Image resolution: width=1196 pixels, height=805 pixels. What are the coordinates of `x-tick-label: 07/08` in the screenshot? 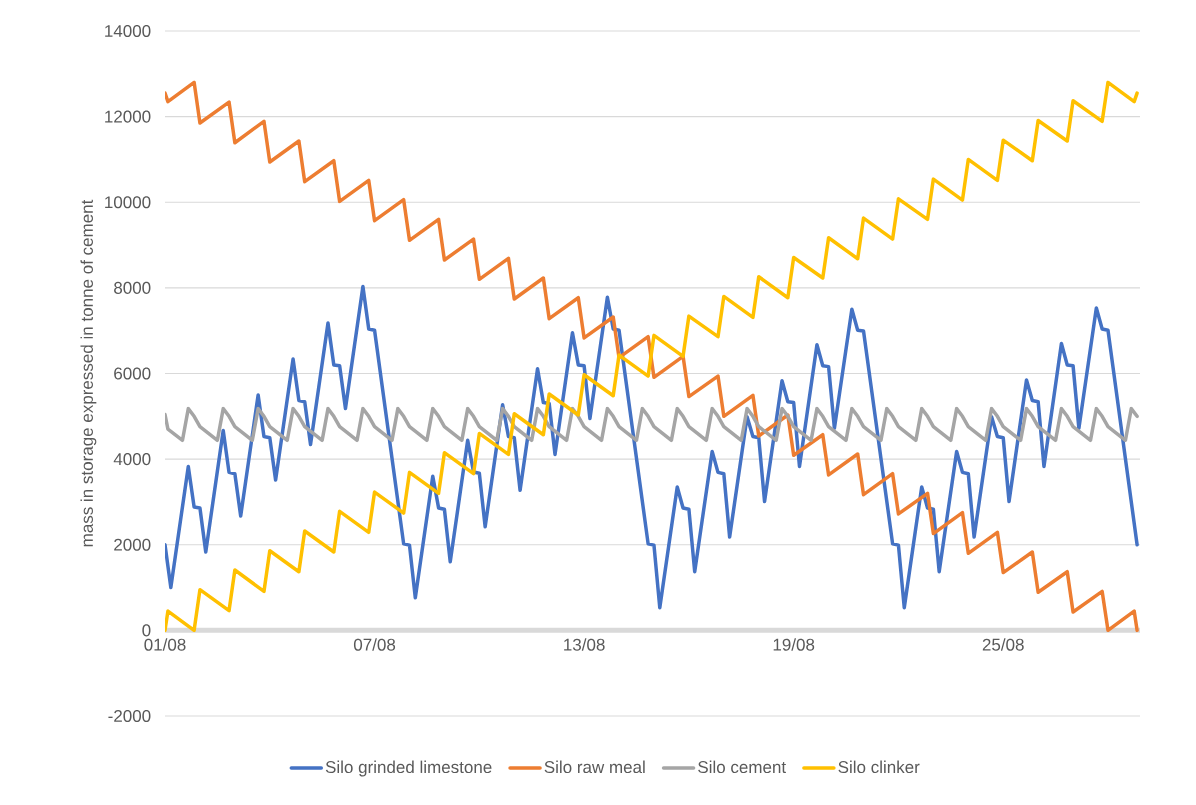 It's located at (374, 644).